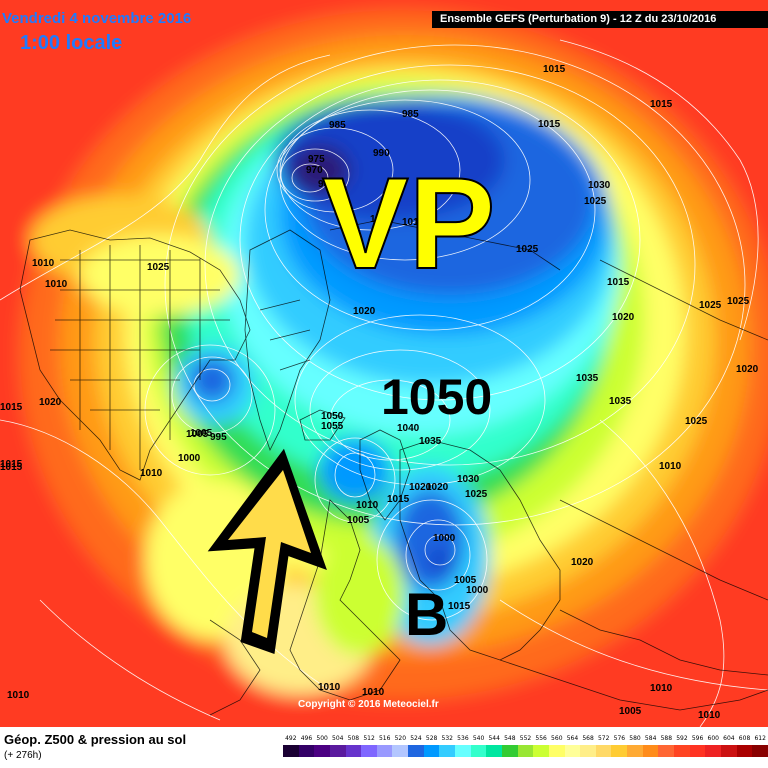 This screenshot has height=768, width=768. Describe the element at coordinates (316, 159) in the screenshot. I see `pressure-label: 975` at that location.